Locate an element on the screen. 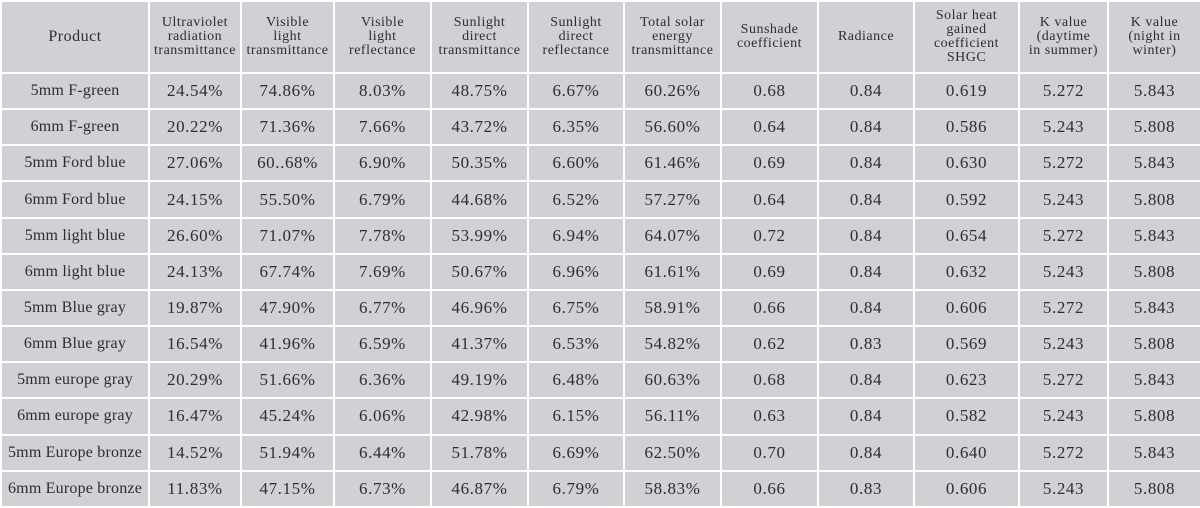 Image resolution: width=1200 pixels, height=508 pixels. value-cell: 51.66% is located at coordinates (287, 380).